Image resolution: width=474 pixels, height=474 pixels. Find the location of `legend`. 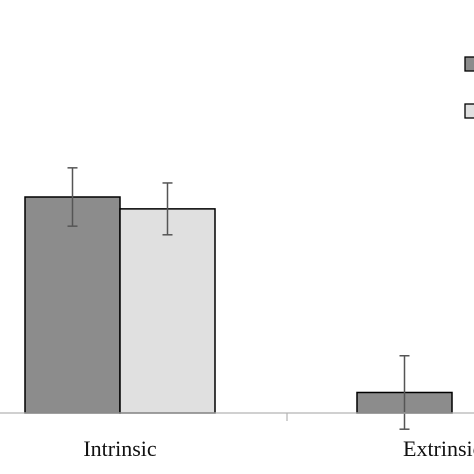

legend is located at coordinates (469, 87).